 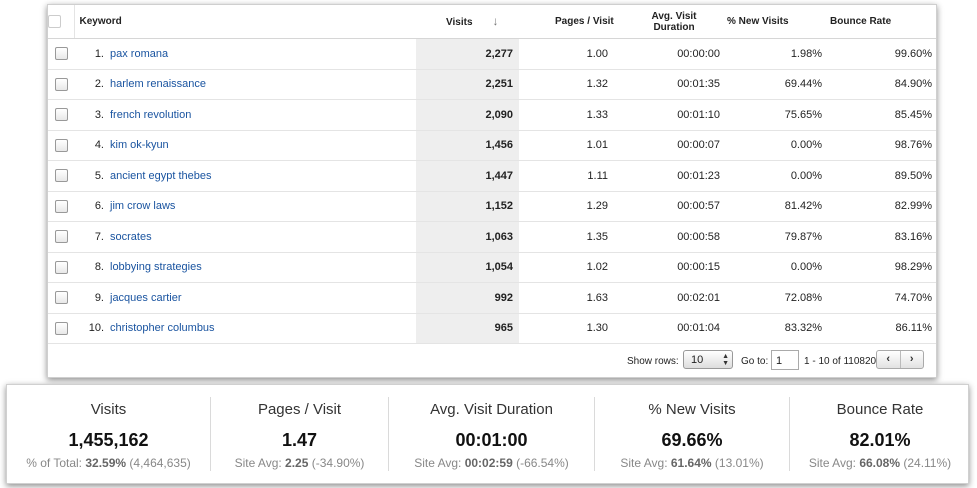 What do you see at coordinates (540, 463) in the screenshot?
I see `metric-sub-suffix: (-66.54%)` at bounding box center [540, 463].